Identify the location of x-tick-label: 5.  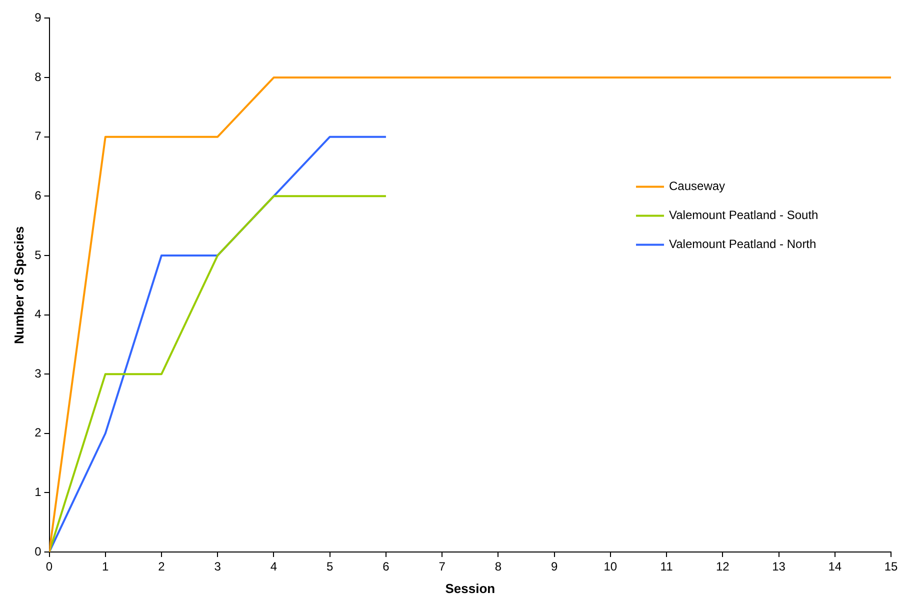
(330, 567).